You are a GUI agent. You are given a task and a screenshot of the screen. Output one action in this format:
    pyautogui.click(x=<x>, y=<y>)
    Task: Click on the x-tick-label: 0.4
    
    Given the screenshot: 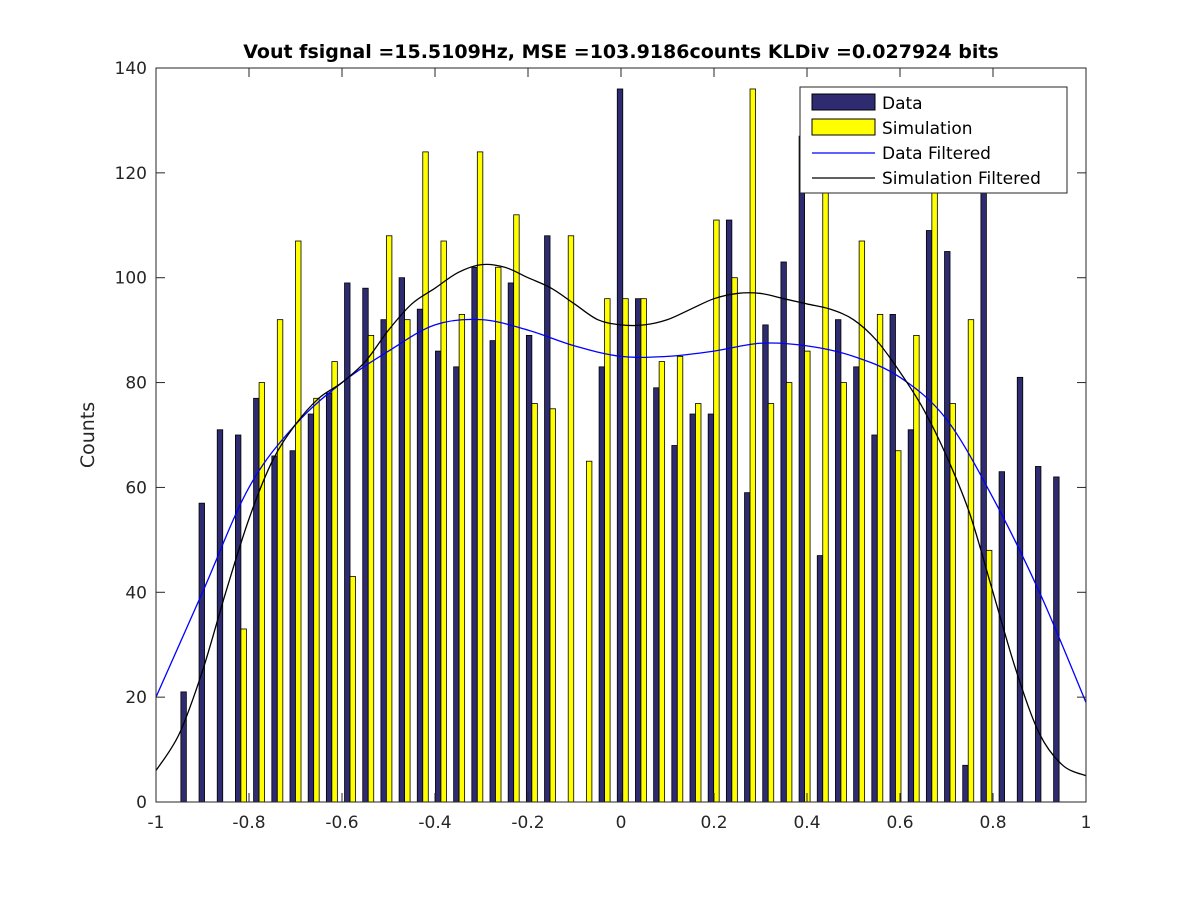 What is the action you would take?
    pyautogui.click(x=806, y=823)
    